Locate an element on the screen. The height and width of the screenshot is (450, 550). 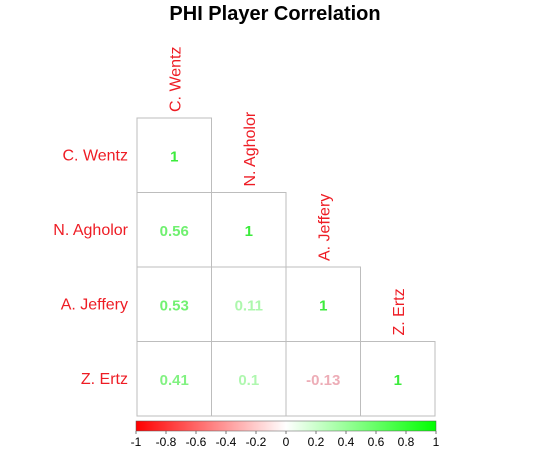
cell-value-label: 0.56 is located at coordinates (174, 231).